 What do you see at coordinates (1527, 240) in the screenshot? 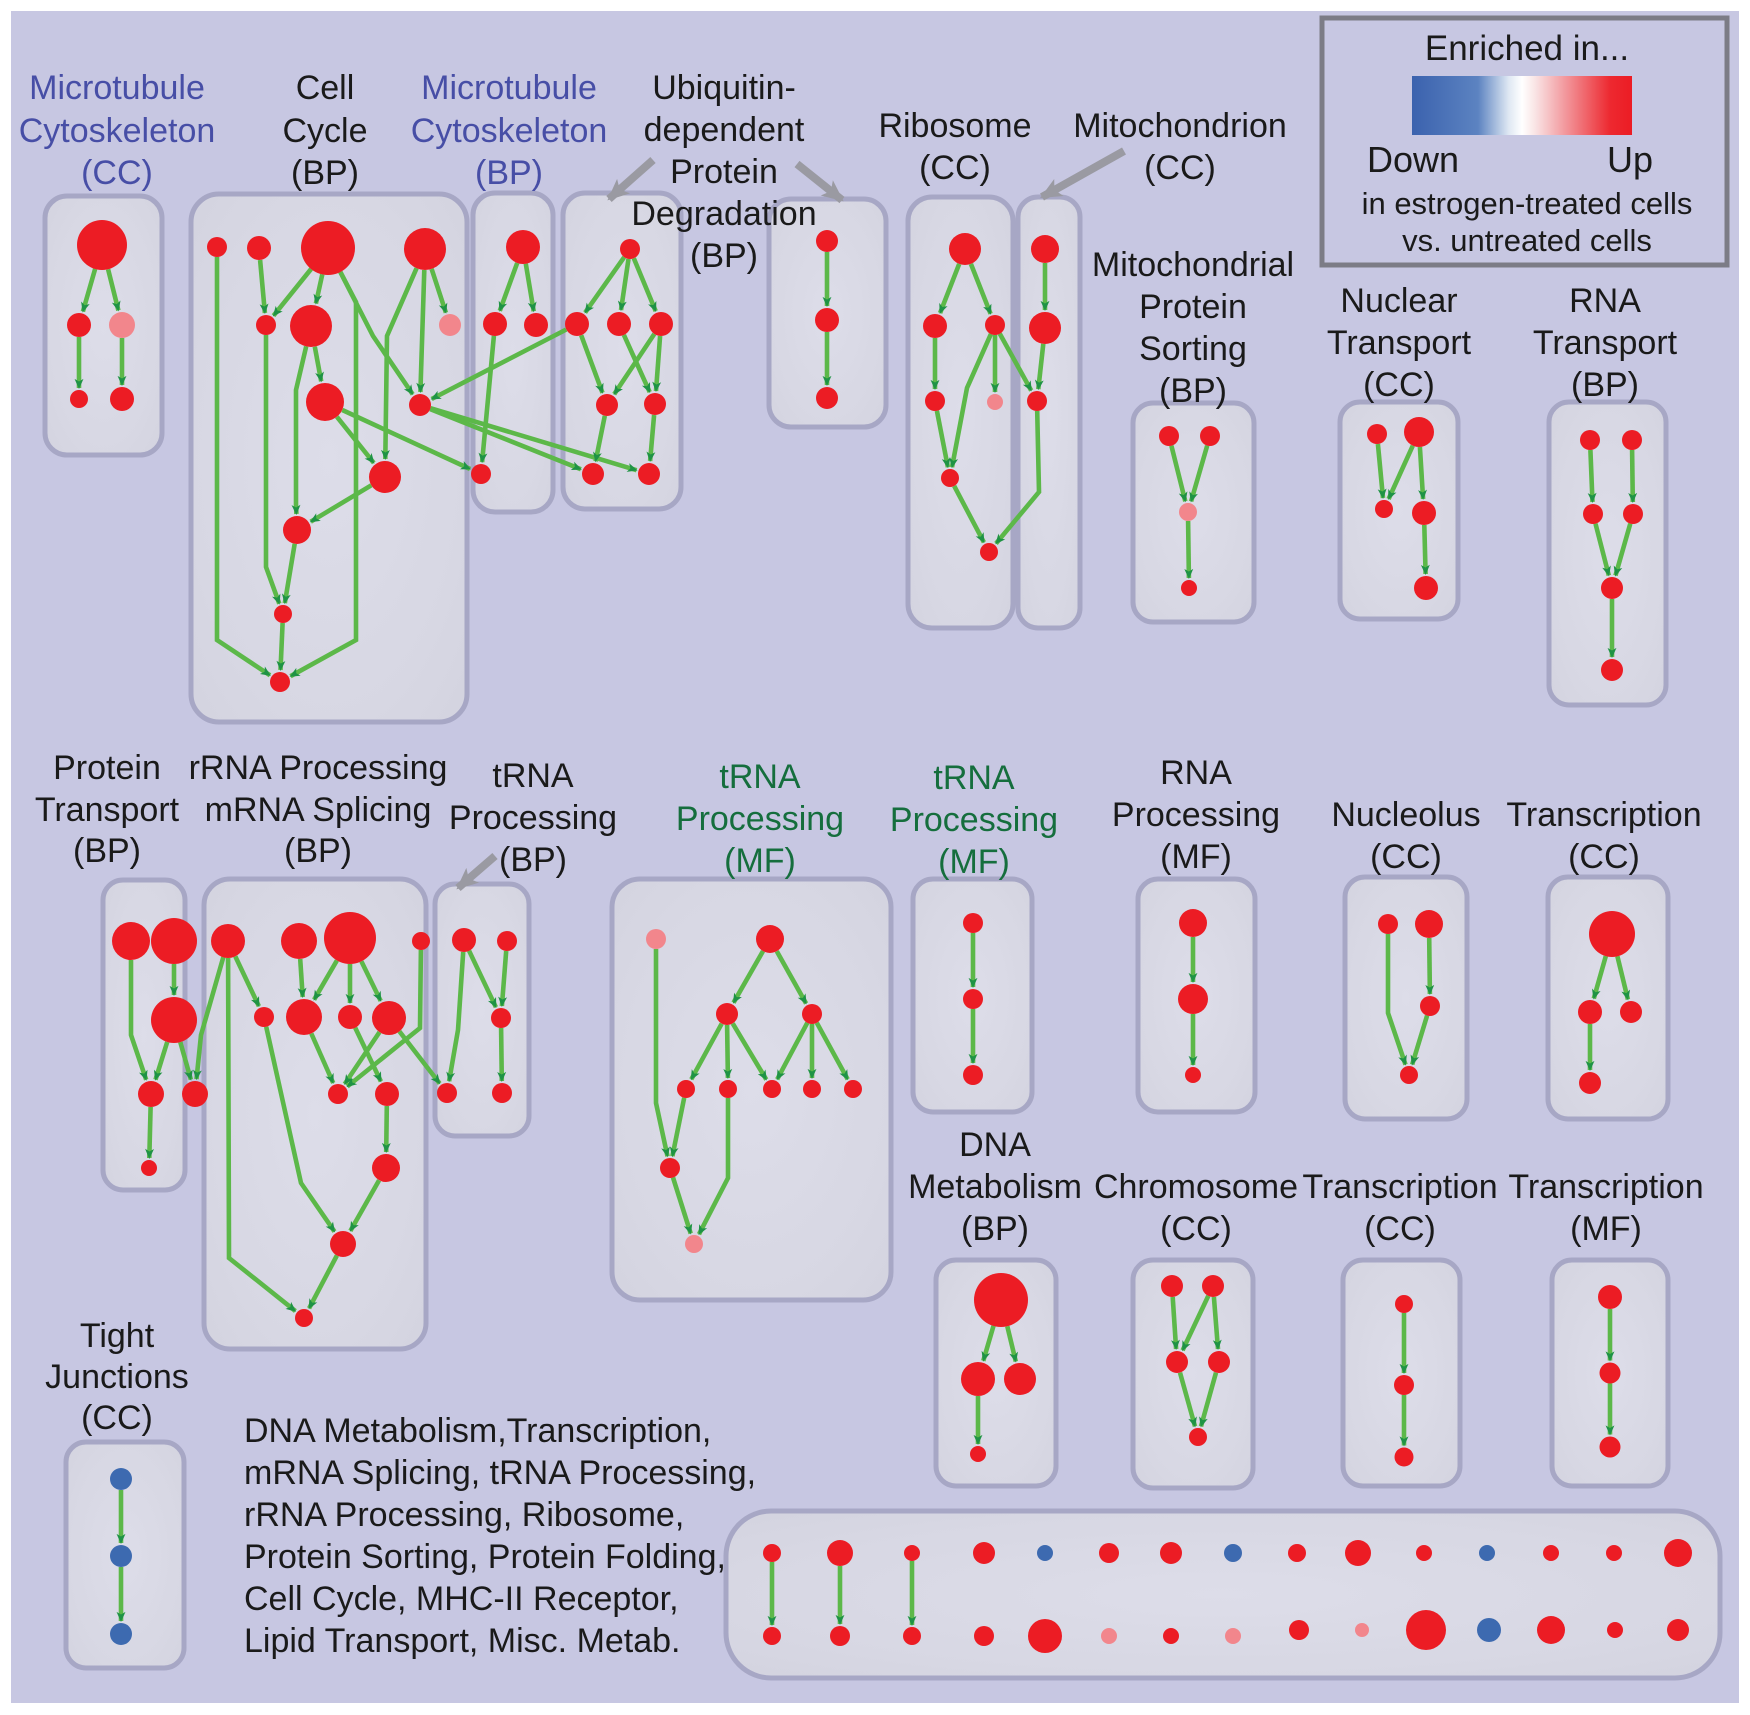
I see `svg-text: vs. untreated cells` at bounding box center [1527, 240].